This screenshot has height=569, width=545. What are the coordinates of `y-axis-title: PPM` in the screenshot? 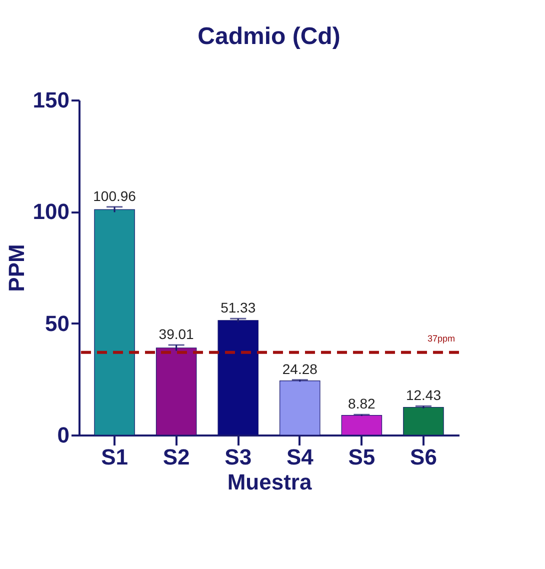 It's located at (16, 268).